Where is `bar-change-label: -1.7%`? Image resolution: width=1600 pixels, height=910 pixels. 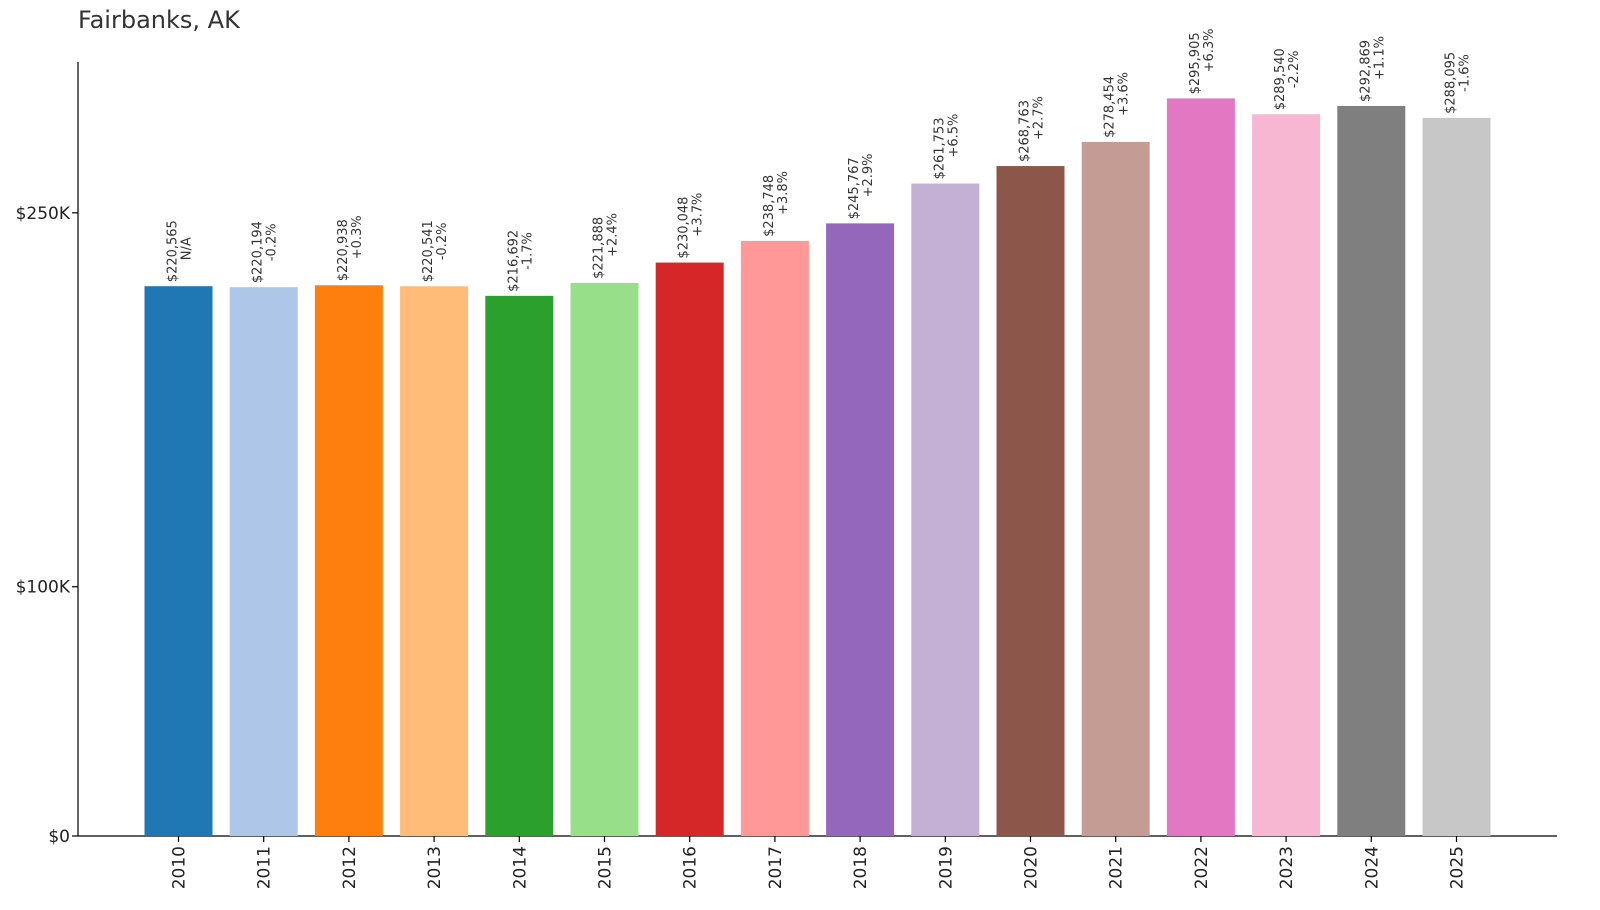
bar-change-label: -1.7% is located at coordinates (527, 251).